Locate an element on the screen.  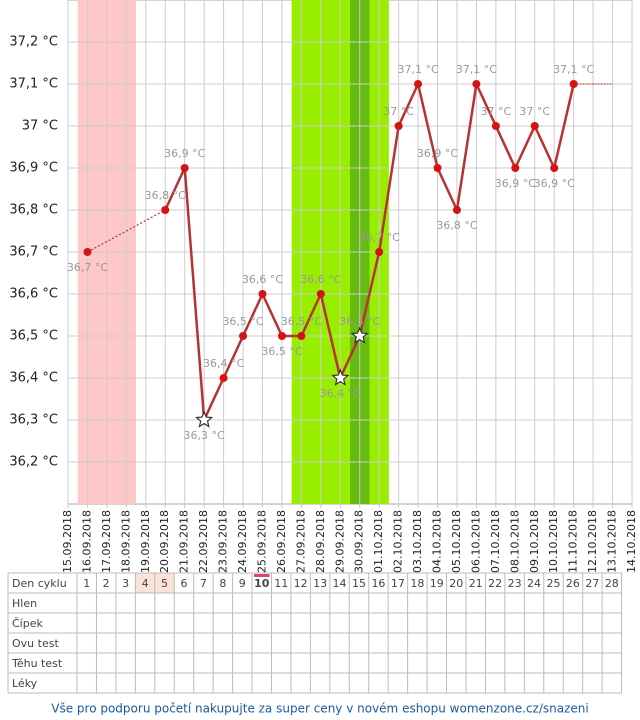
x-tick-label: 28.09.2018 is located at coordinates (320, 541).